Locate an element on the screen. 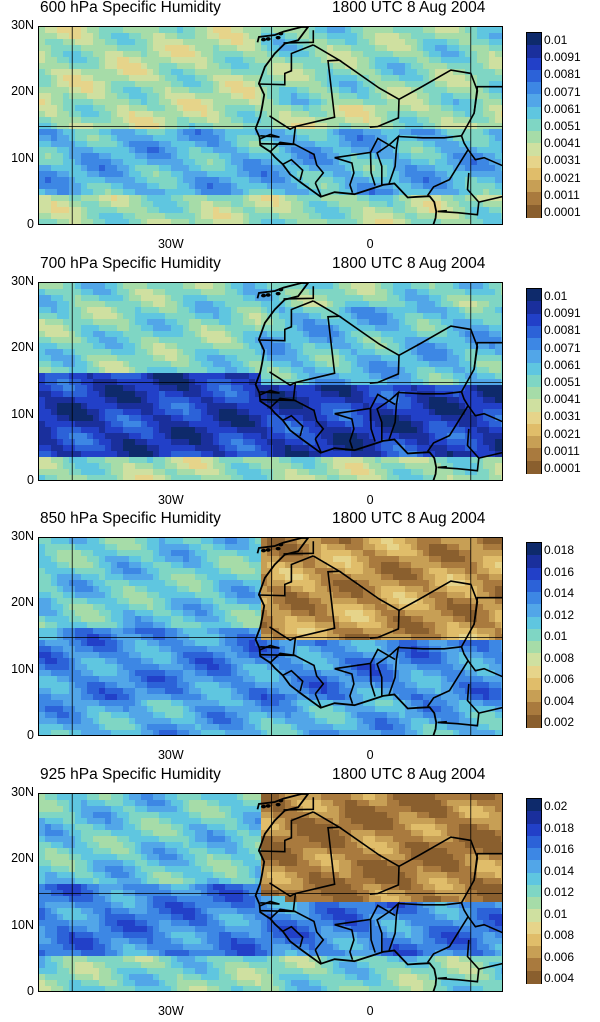 Image resolution: width=600 pixels, height=1022 pixels. colorbar-segment is located at coordinates (534, 198).